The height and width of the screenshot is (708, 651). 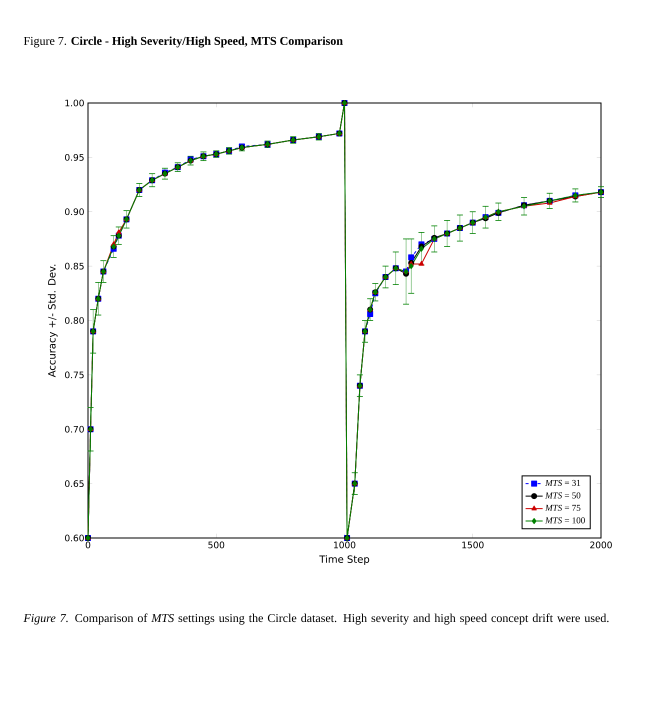 What do you see at coordinates (88, 545) in the screenshot?
I see `x-tick-label: 0` at bounding box center [88, 545].